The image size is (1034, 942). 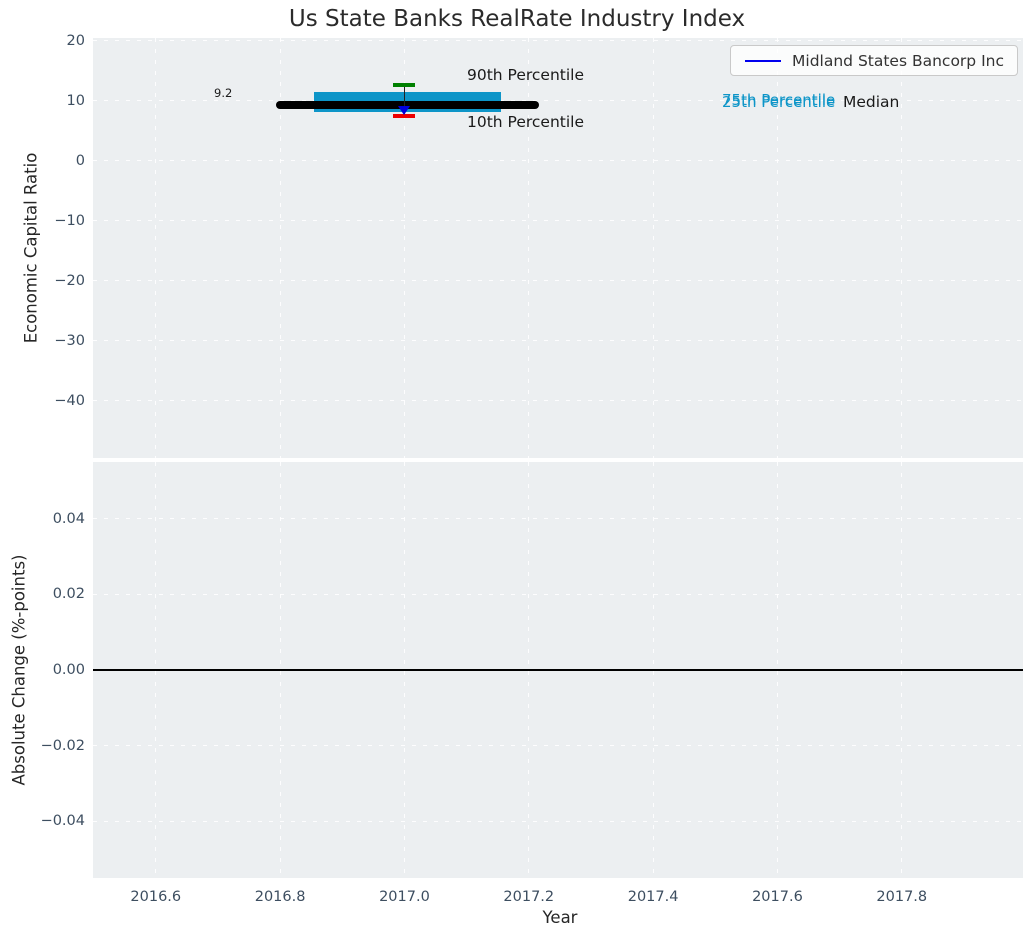 I want to click on x-tick-label: 2017.2, so click(x=529, y=897).